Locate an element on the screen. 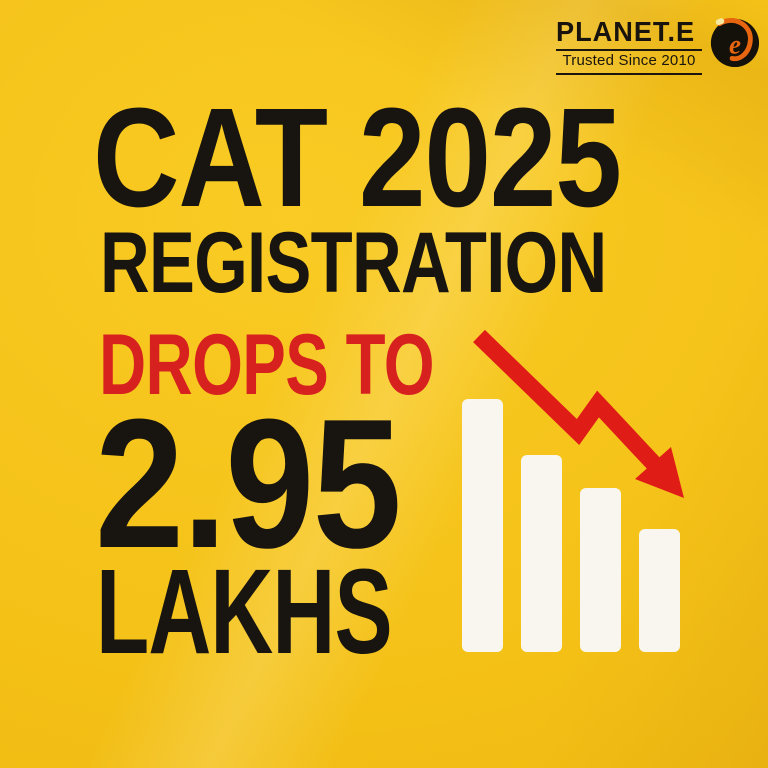 This screenshot has height=768, width=768. headline-line2: REGISTRATION is located at coordinates (353, 263).